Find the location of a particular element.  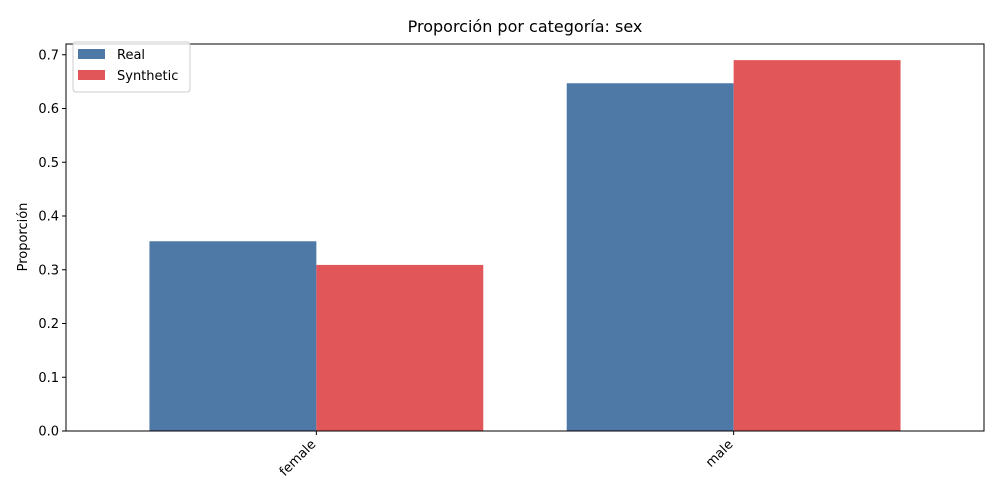

chart-title: Proporción por categoría: sex is located at coordinates (525, 26).